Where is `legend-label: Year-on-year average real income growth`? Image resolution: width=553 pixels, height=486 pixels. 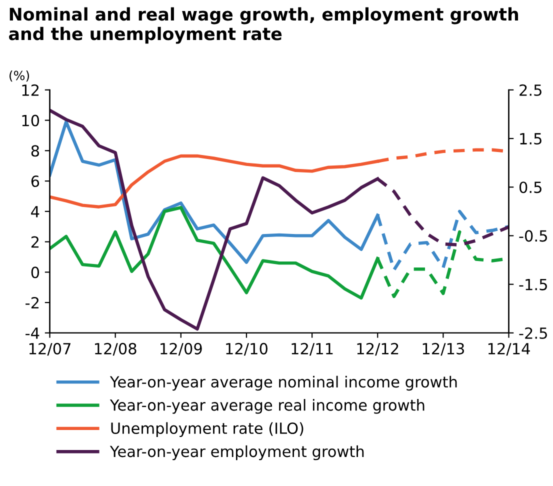 legend-label: Year-on-year average real income growth is located at coordinates (267, 406).